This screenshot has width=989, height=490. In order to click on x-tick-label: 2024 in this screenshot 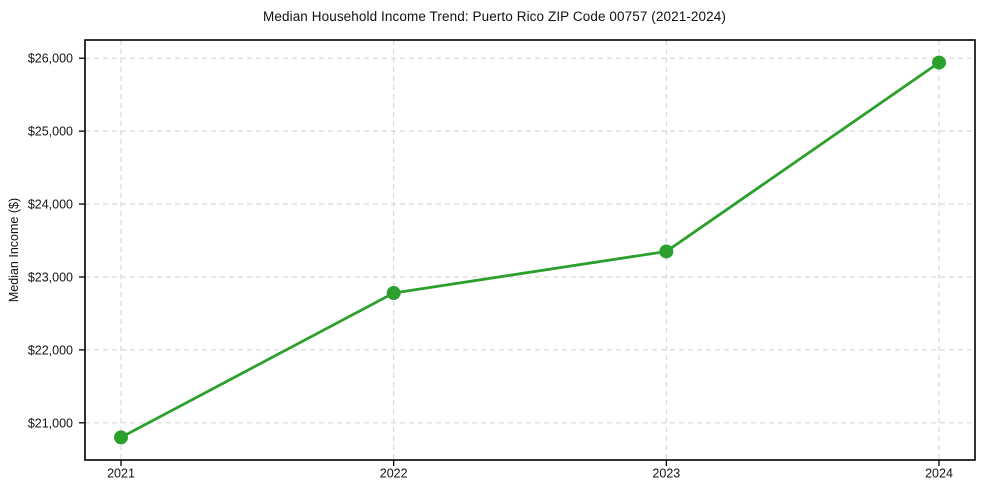, I will do `click(939, 474)`.